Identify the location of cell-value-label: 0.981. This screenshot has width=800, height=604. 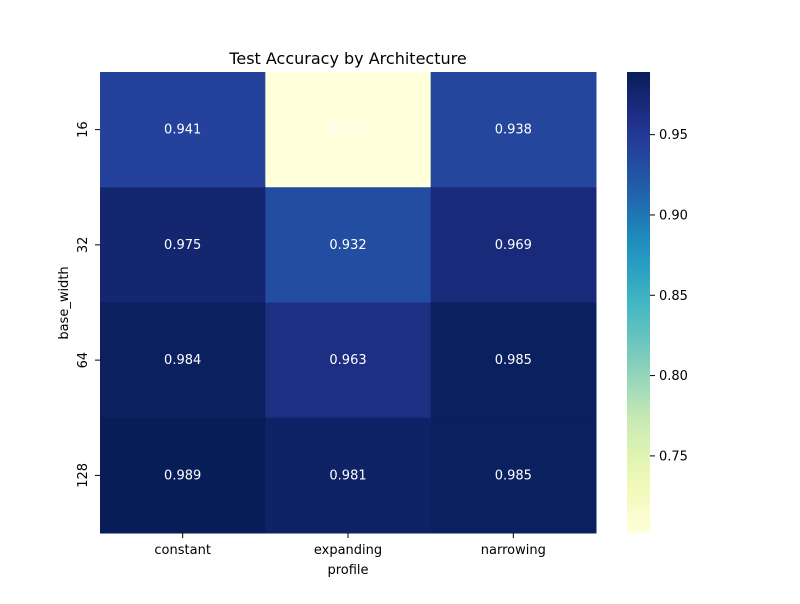
(347, 475).